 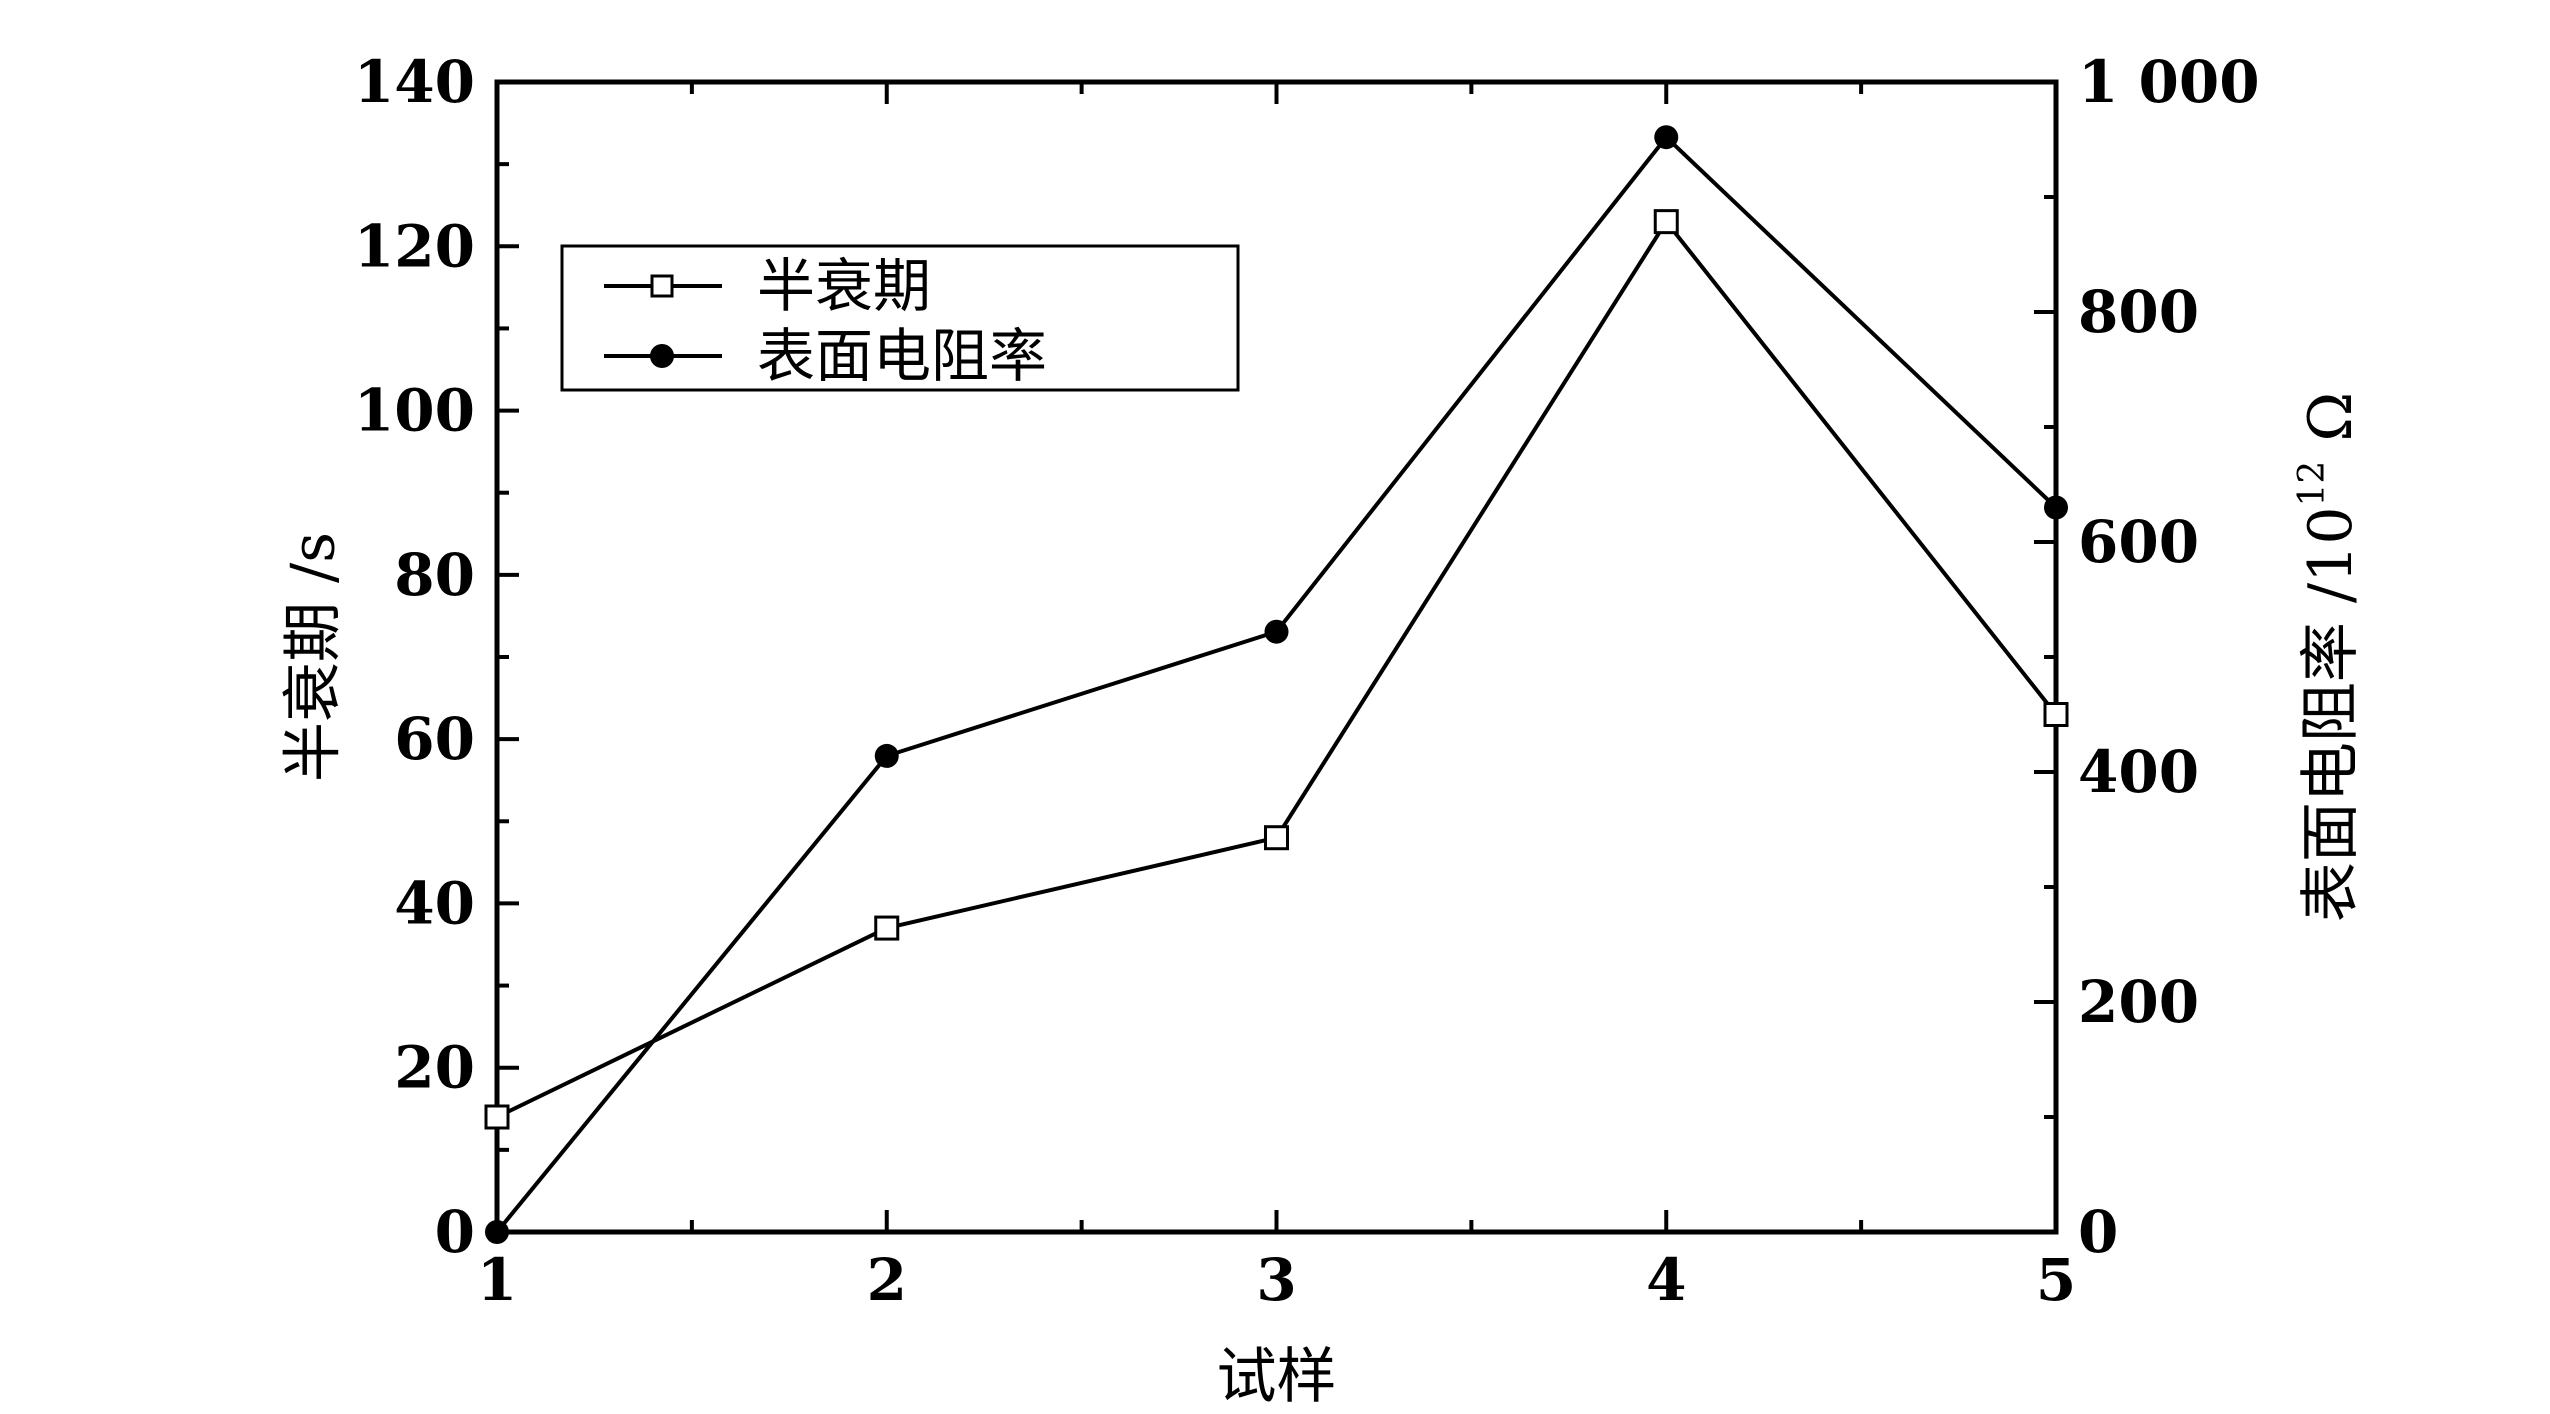 What do you see at coordinates (414, 82) in the screenshot?
I see `y-left-tick-label: 140` at bounding box center [414, 82].